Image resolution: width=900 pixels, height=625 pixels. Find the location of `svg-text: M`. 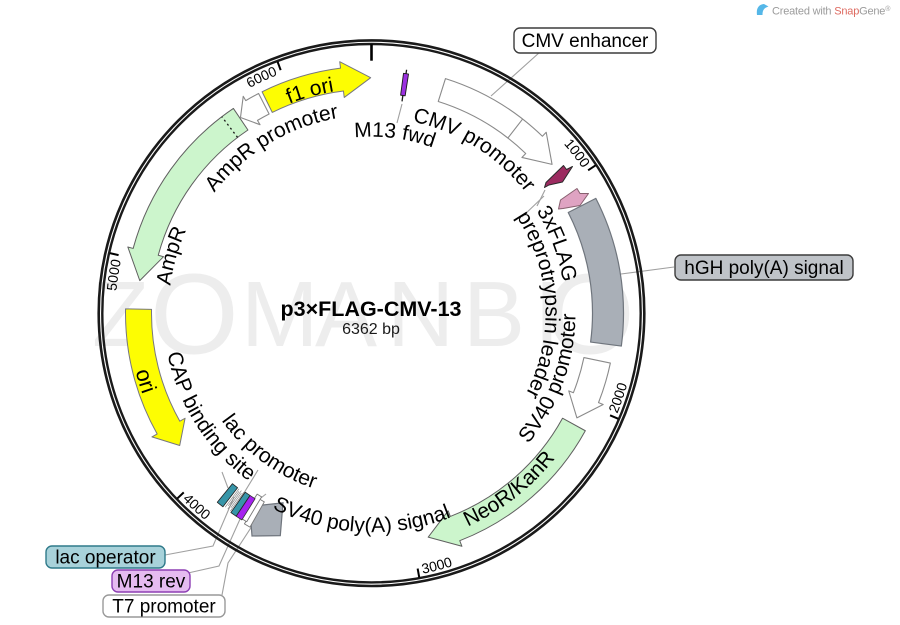

svg-text: M is located at coordinates (279, 314).